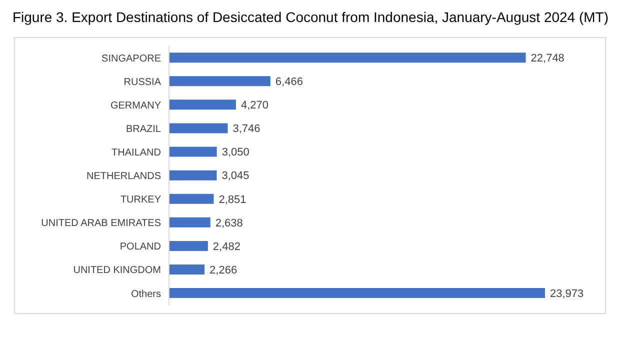 The height and width of the screenshot is (358, 621). I want to click on y-tick-label: TURKEY, so click(141, 200).